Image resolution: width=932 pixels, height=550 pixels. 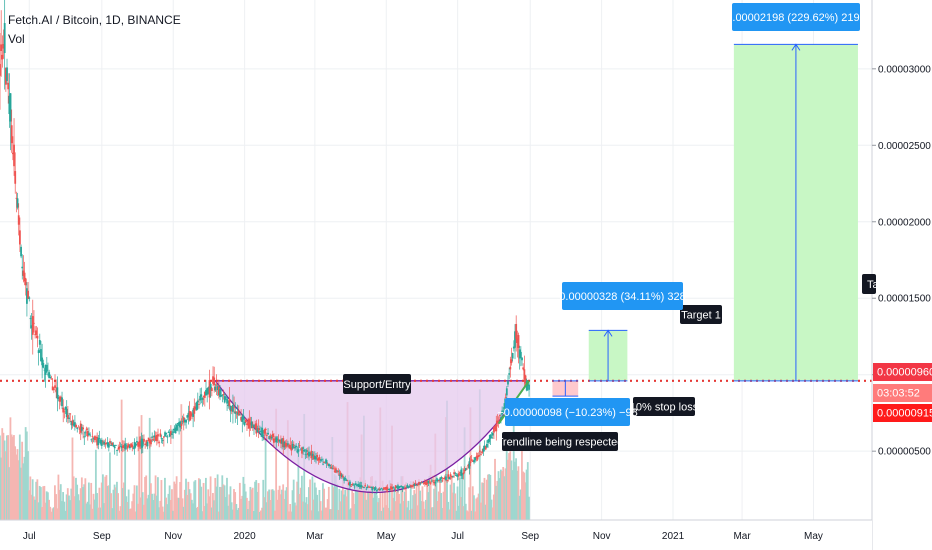 What do you see at coordinates (94, 20) in the screenshot?
I see `symbol-title: Fetch.AI / Bitcoin, 1D, BINANCE` at bounding box center [94, 20].